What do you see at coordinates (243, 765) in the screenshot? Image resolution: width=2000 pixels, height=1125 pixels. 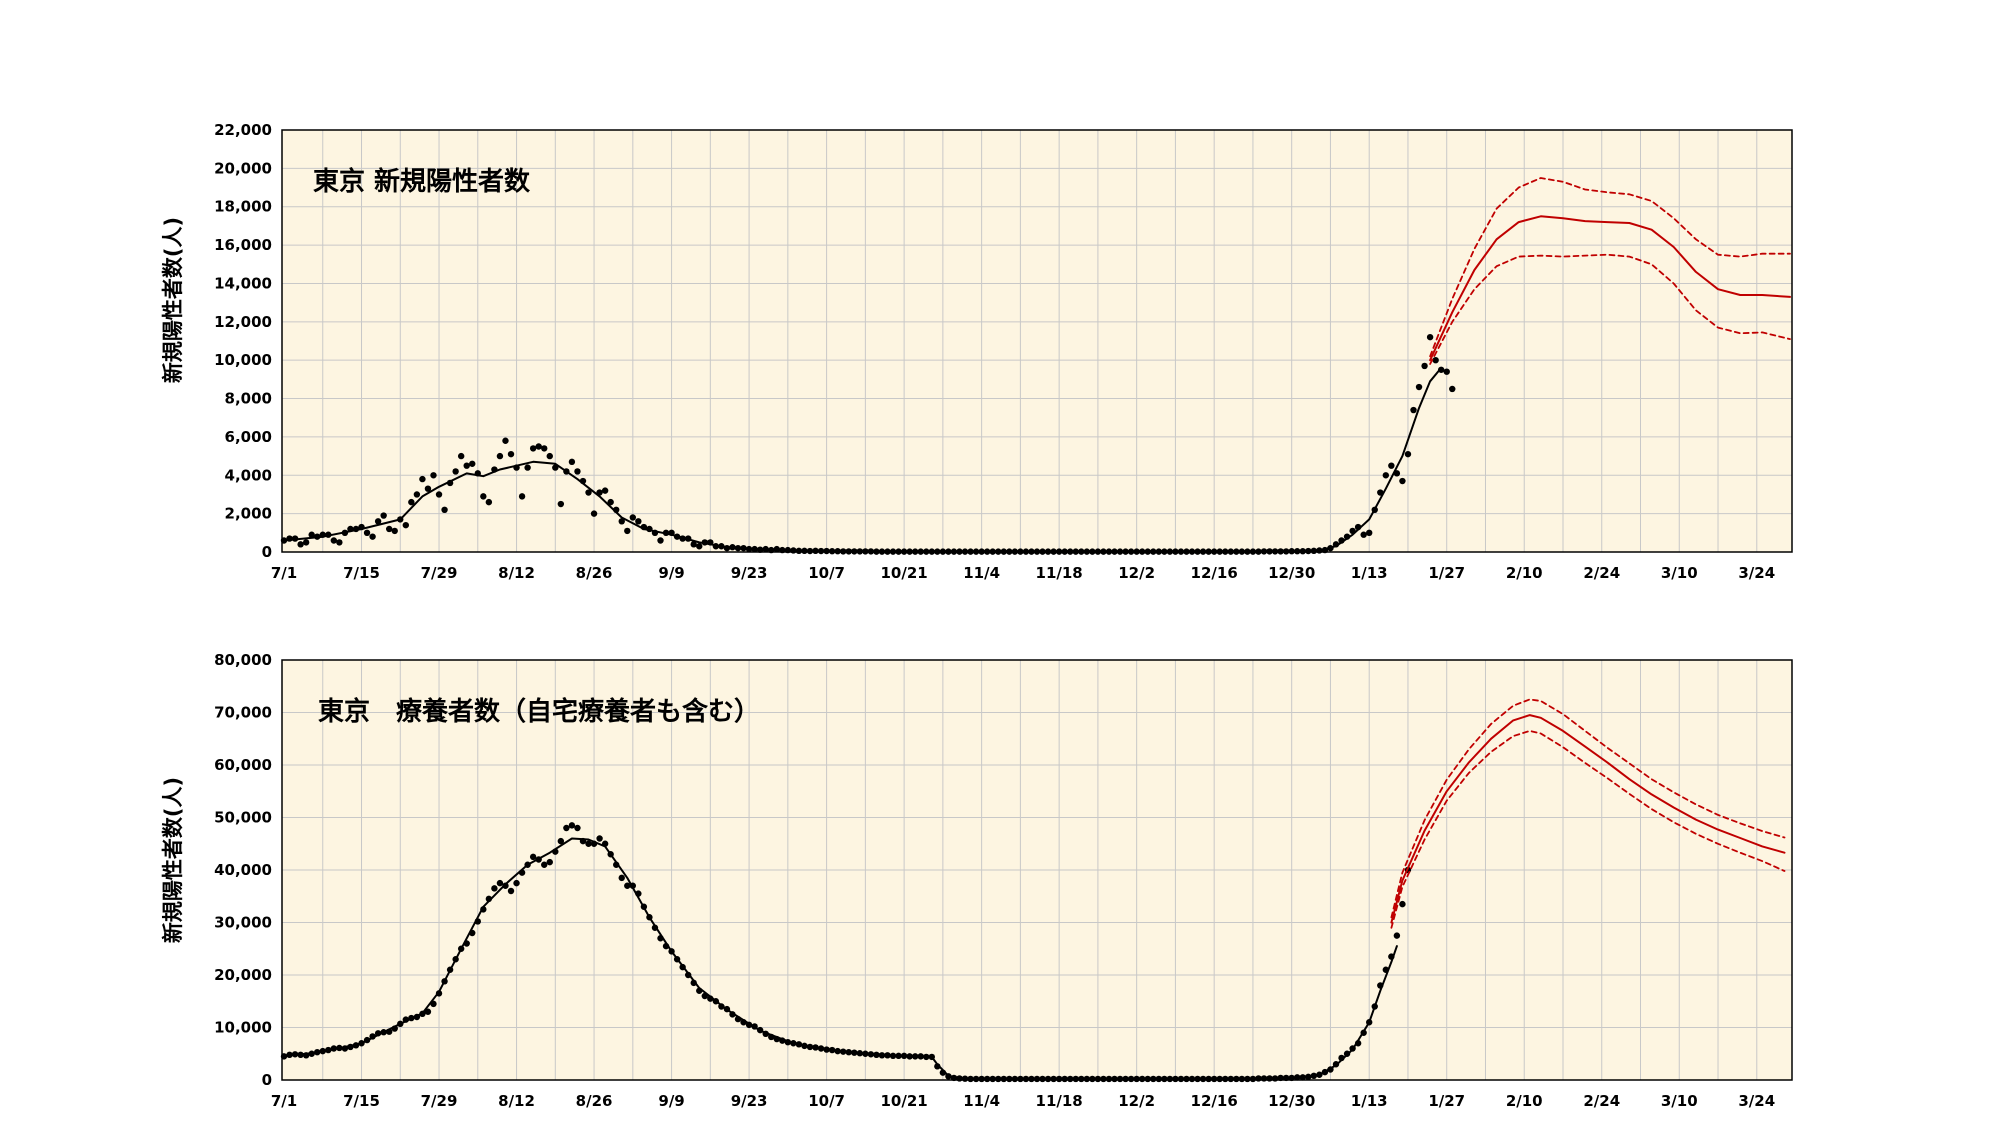 I see `y-tick-label: 60,000` at bounding box center [243, 765].